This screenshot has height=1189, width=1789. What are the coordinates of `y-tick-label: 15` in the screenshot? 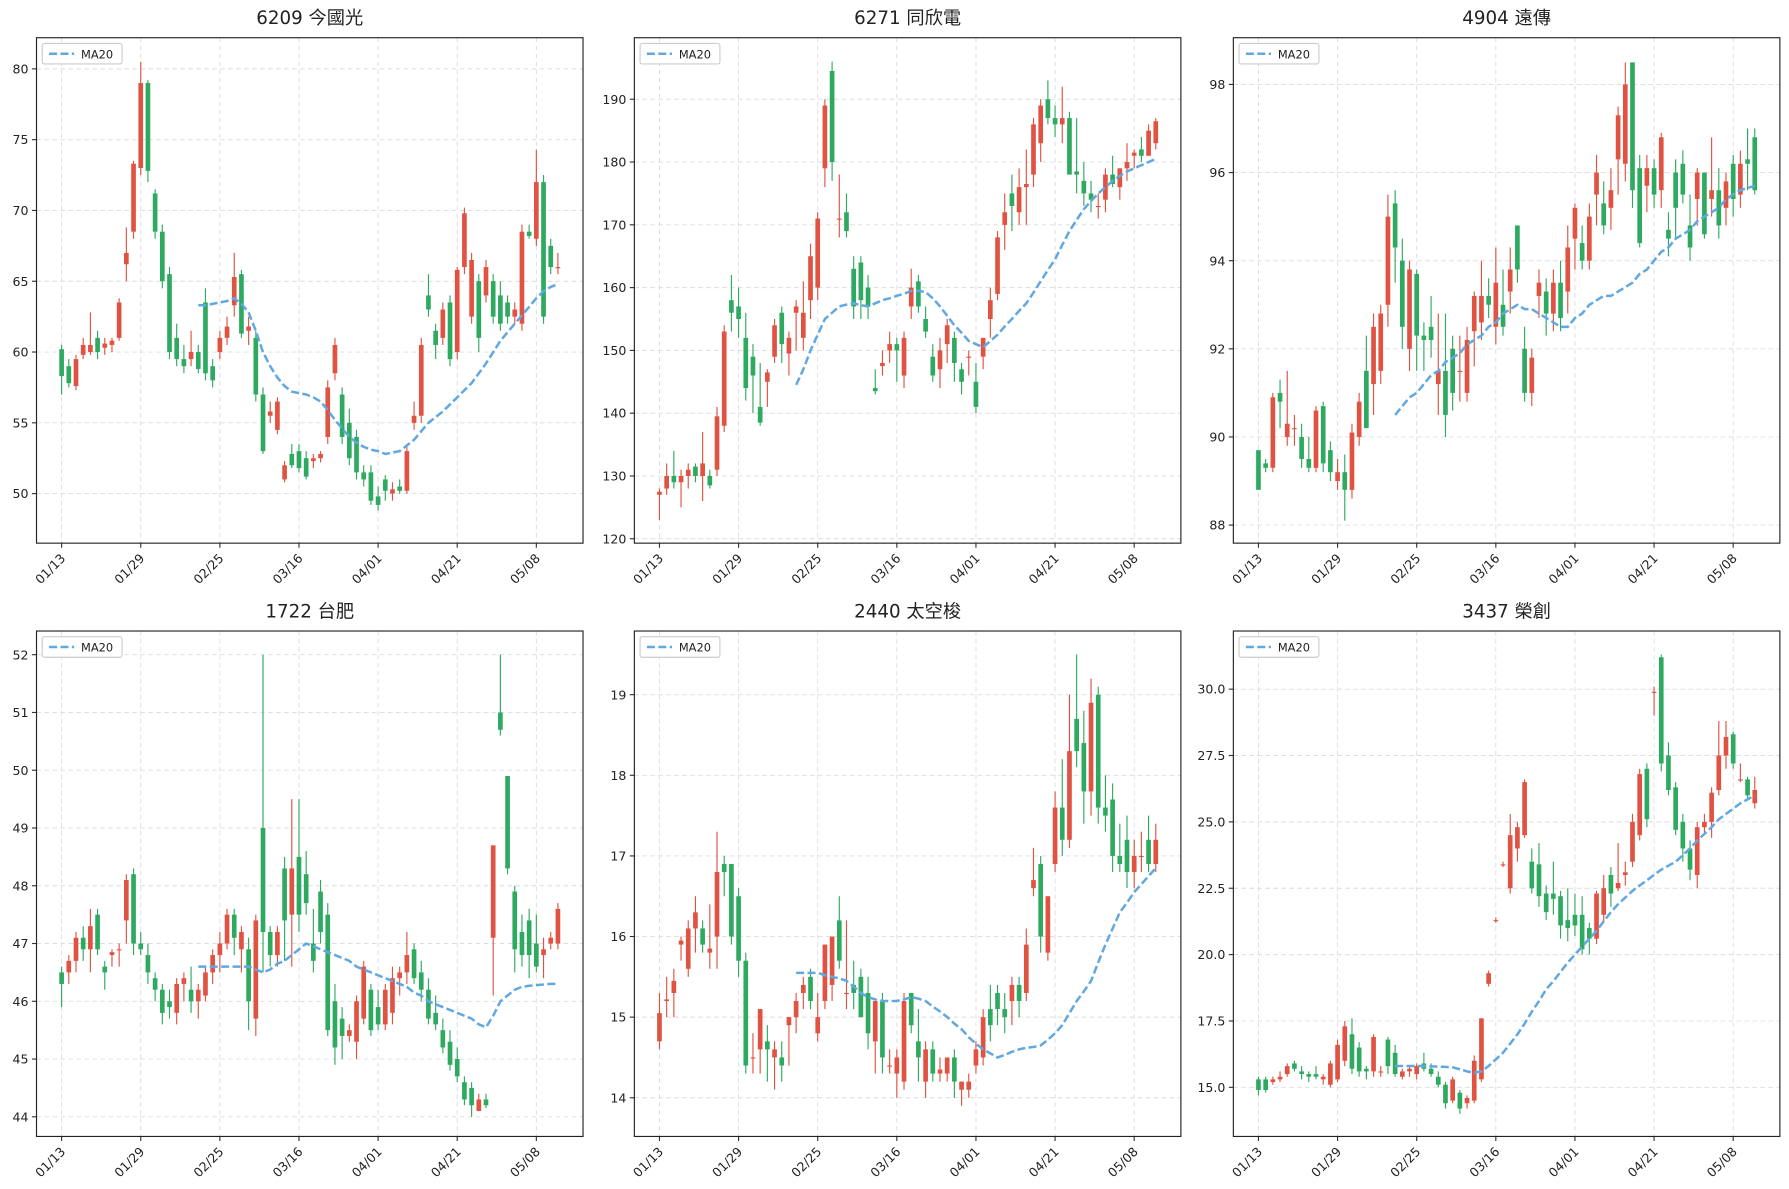 It's located at (618, 1017).